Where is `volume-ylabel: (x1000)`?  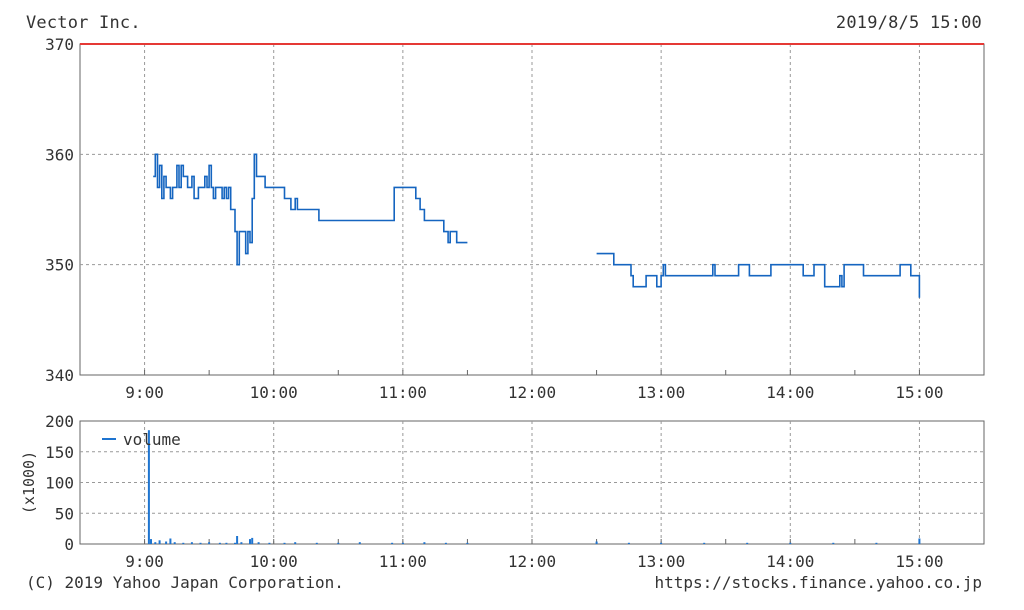 volume-ylabel: (x1000) is located at coordinates (29, 482).